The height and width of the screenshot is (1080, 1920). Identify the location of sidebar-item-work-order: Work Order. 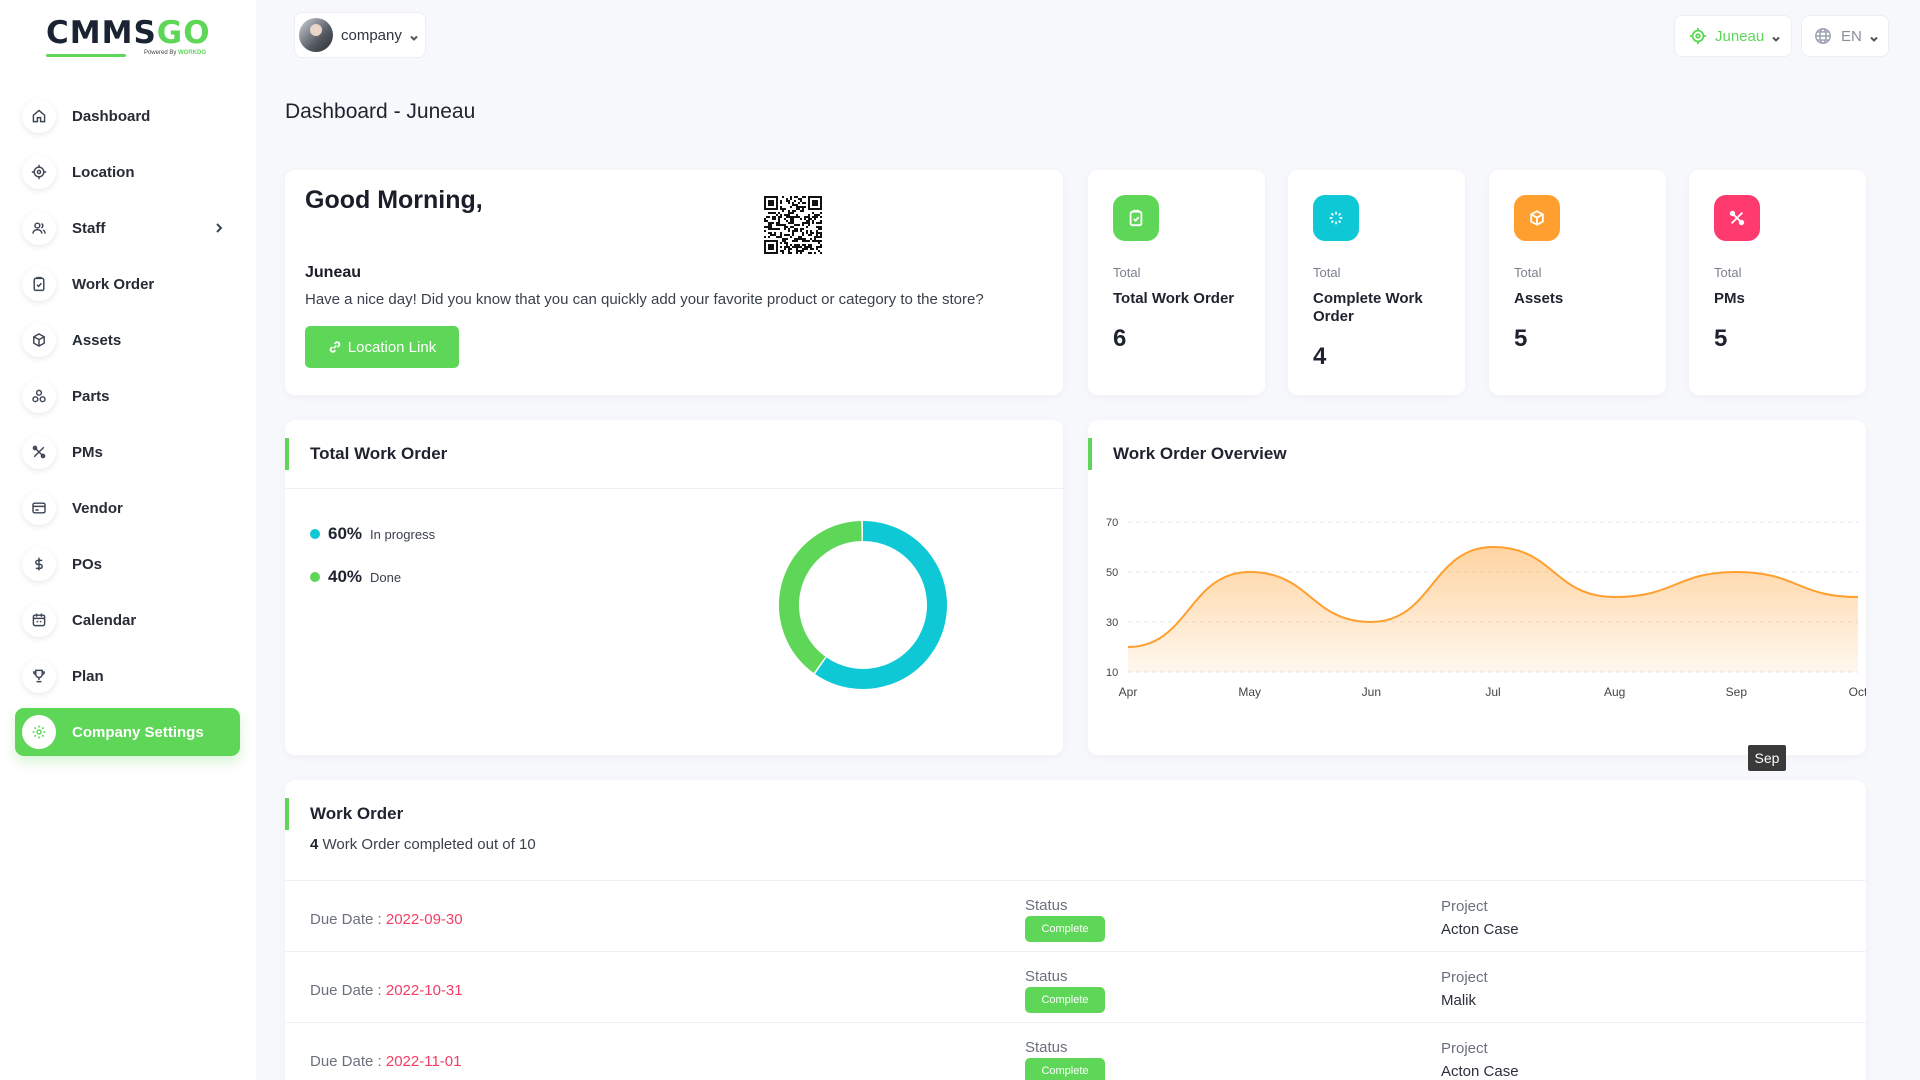
(127, 284).